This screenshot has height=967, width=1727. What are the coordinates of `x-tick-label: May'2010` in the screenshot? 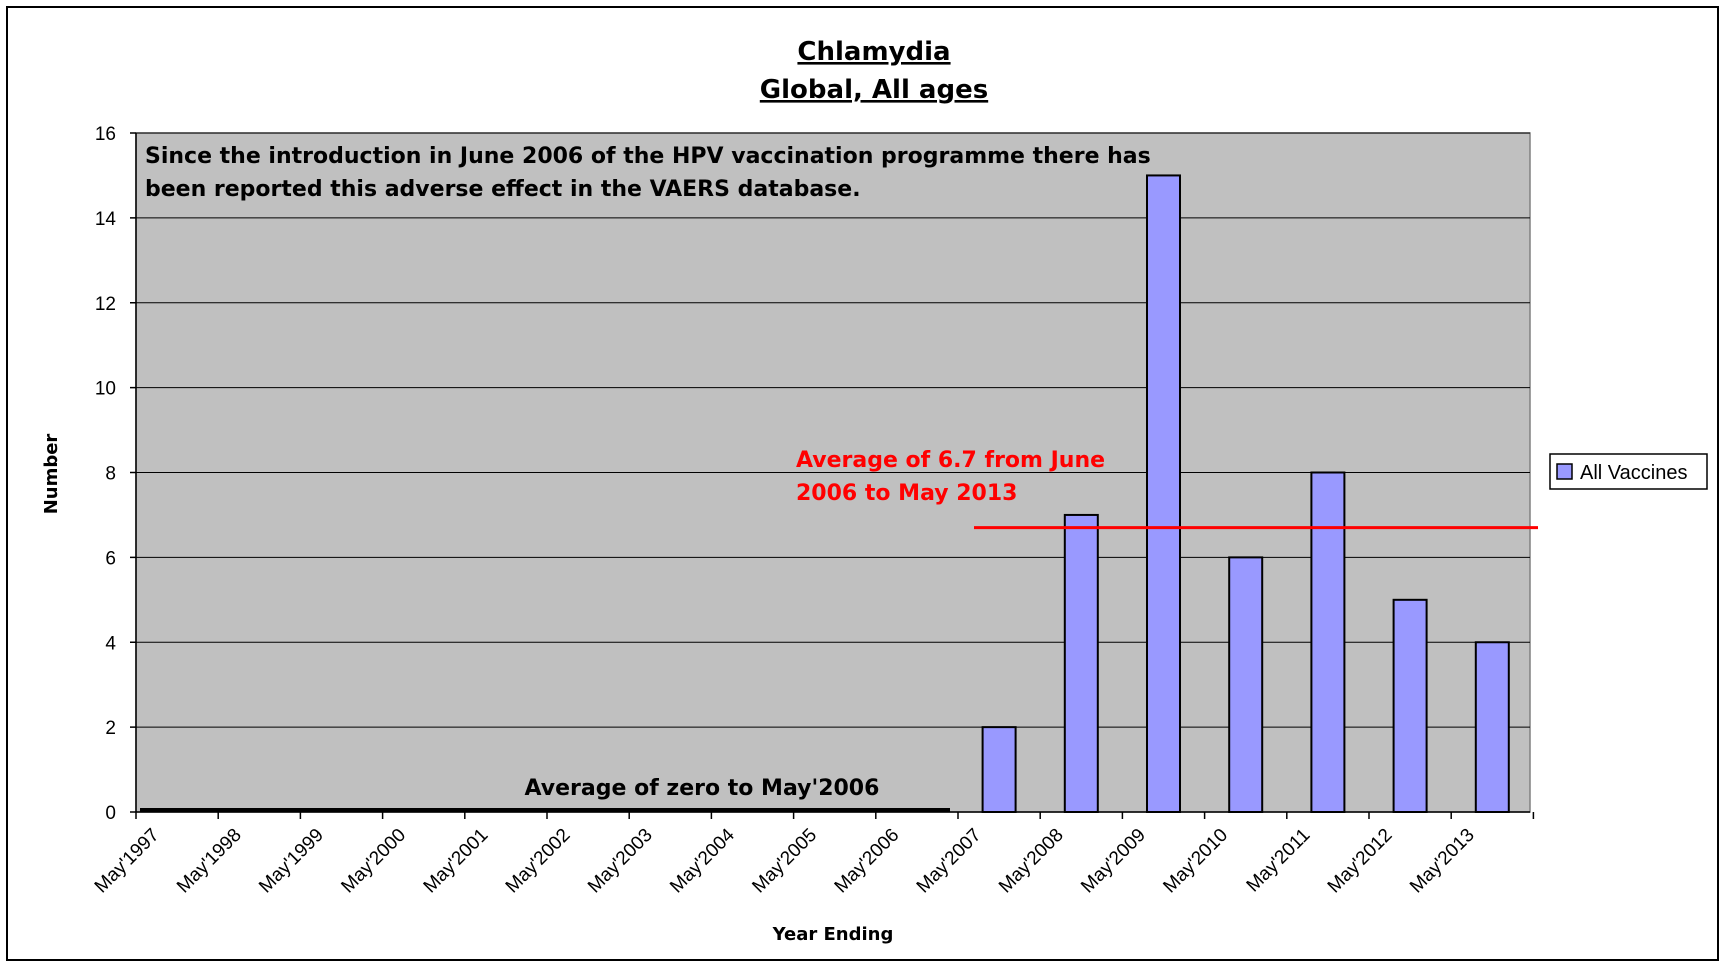 It's located at (1195, 861).